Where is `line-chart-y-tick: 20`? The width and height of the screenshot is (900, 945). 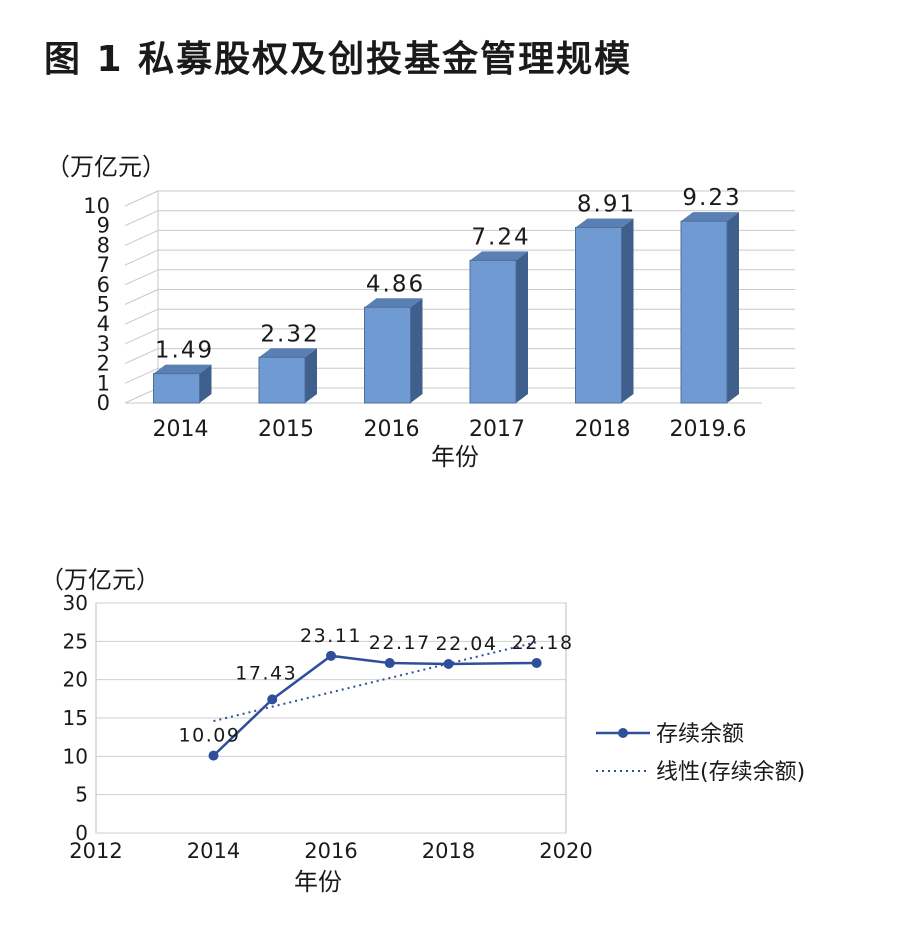 line-chart-y-tick: 20 is located at coordinates (75, 680).